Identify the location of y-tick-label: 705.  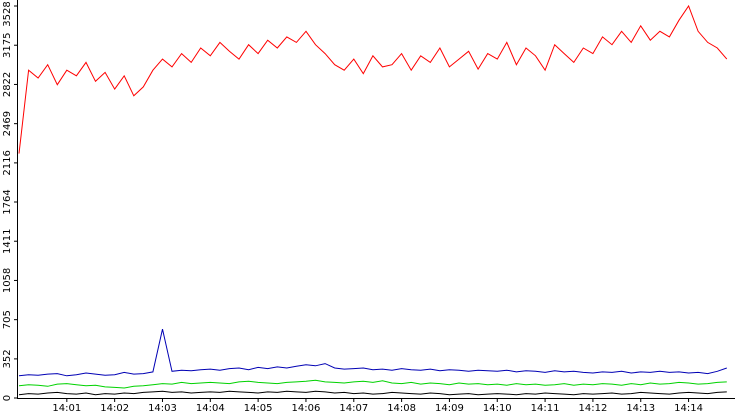
(7, 319).